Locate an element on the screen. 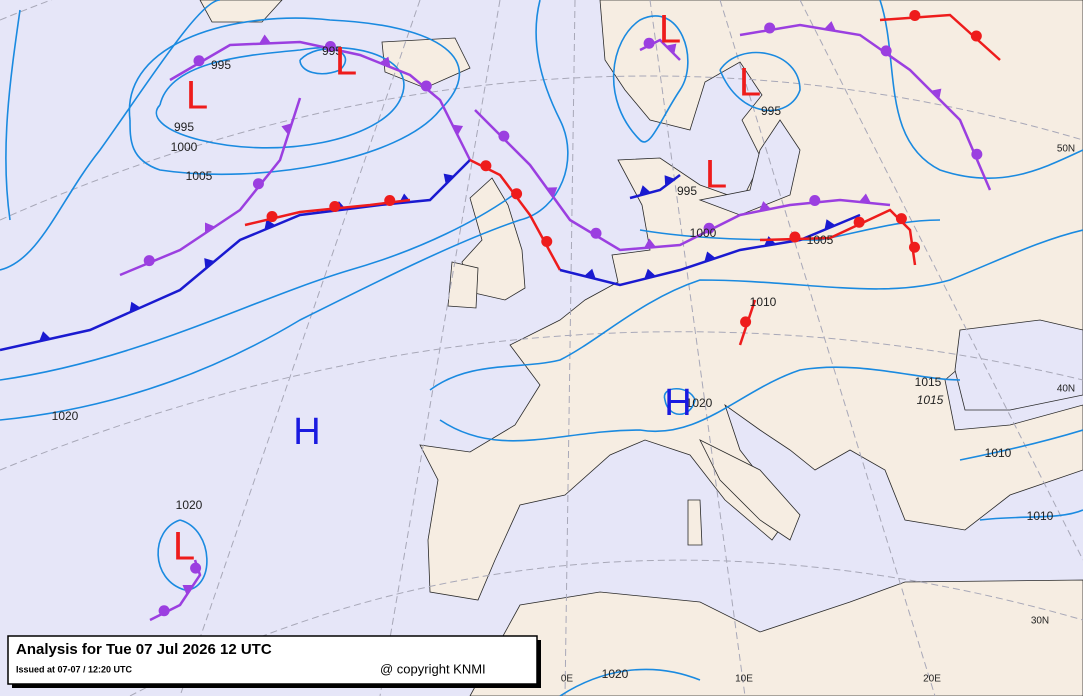 The height and width of the screenshot is (696, 1083). isobar-label: 1010 is located at coordinates (763, 302).